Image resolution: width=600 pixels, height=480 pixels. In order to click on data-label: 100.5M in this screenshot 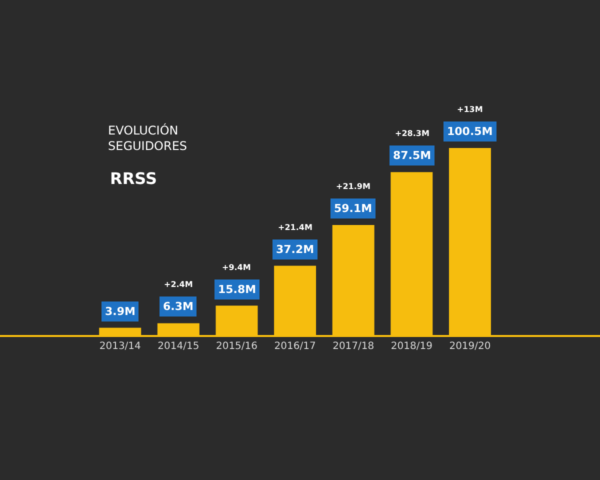, I will do `click(470, 131)`.